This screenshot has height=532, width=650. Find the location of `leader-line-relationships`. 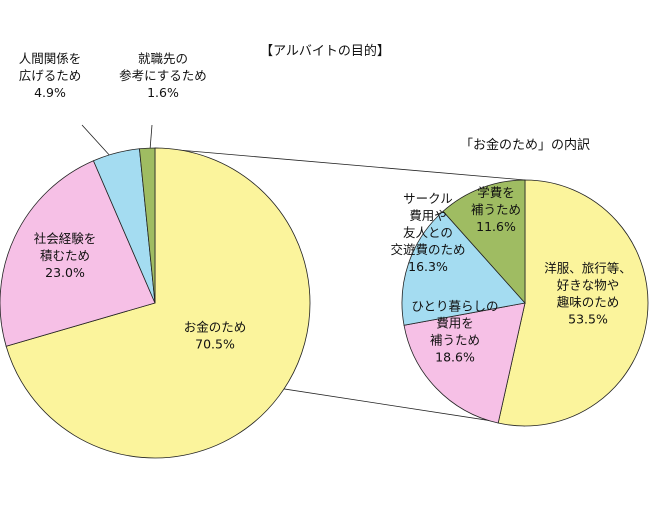

leader-line-relationships is located at coordinates (97, 141).